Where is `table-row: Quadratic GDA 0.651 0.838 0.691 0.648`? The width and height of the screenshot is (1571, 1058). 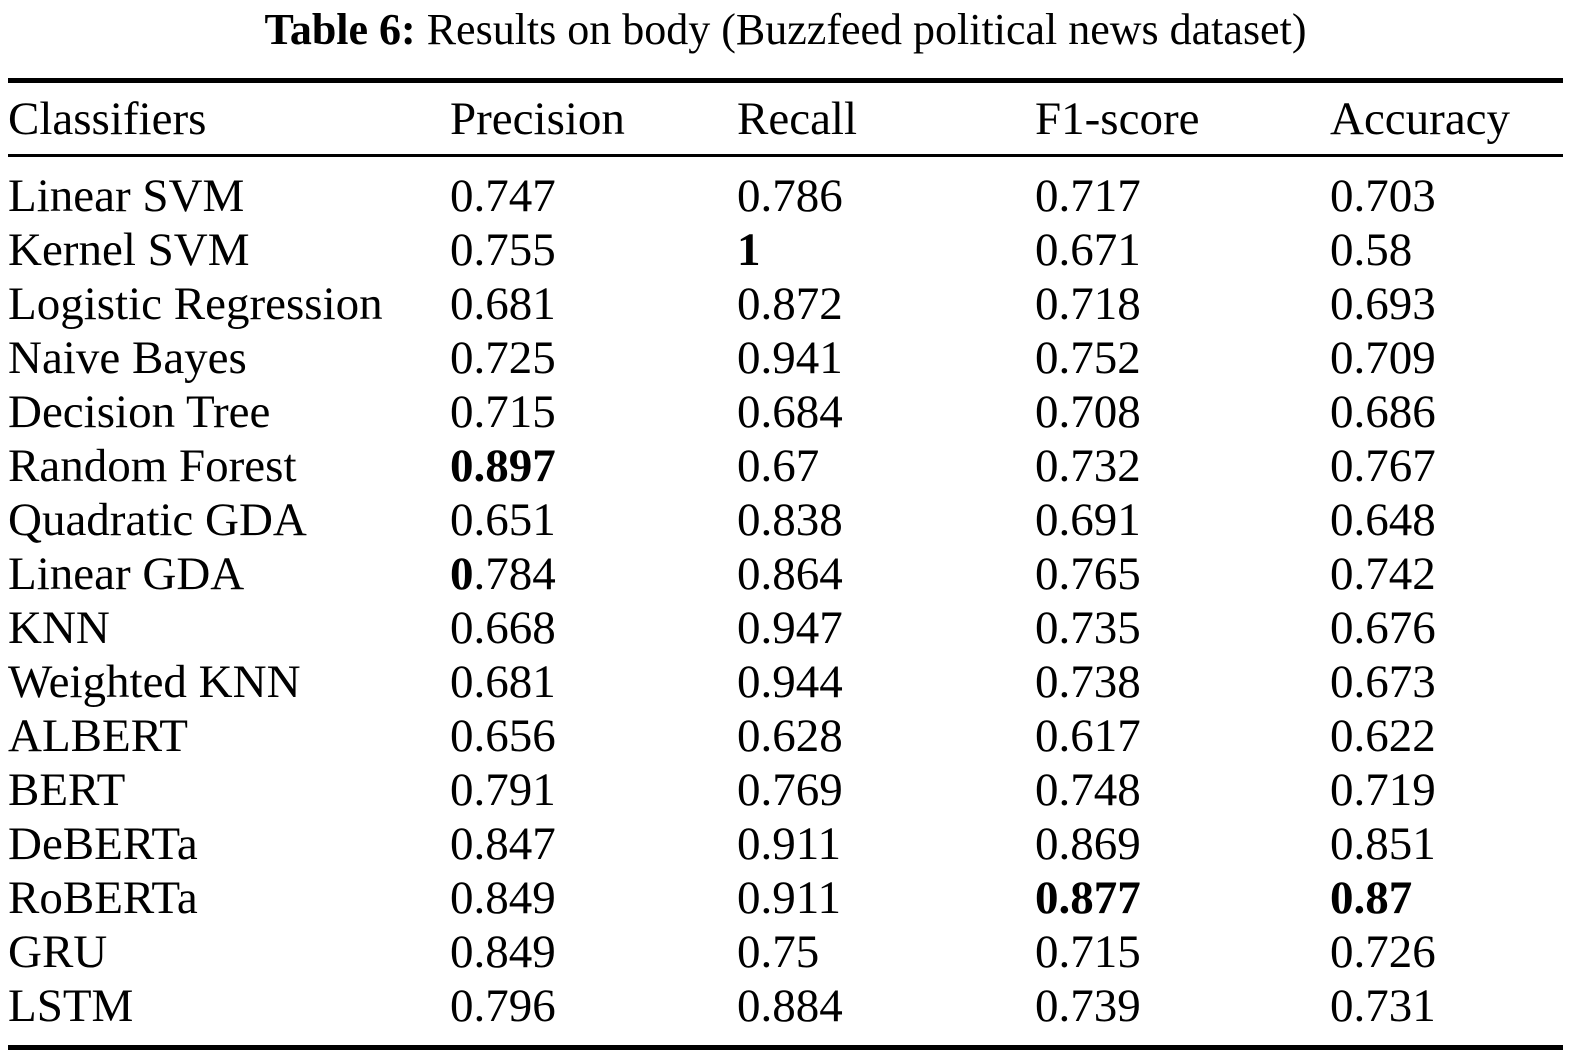
table-row: Quadratic GDA 0.651 0.838 0.691 0.648 is located at coordinates (785, 520).